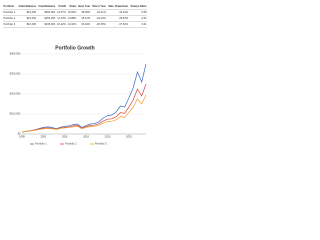 The height and width of the screenshot is (240, 320). I want to click on table-cell: -39.87%, so click(117, 18).